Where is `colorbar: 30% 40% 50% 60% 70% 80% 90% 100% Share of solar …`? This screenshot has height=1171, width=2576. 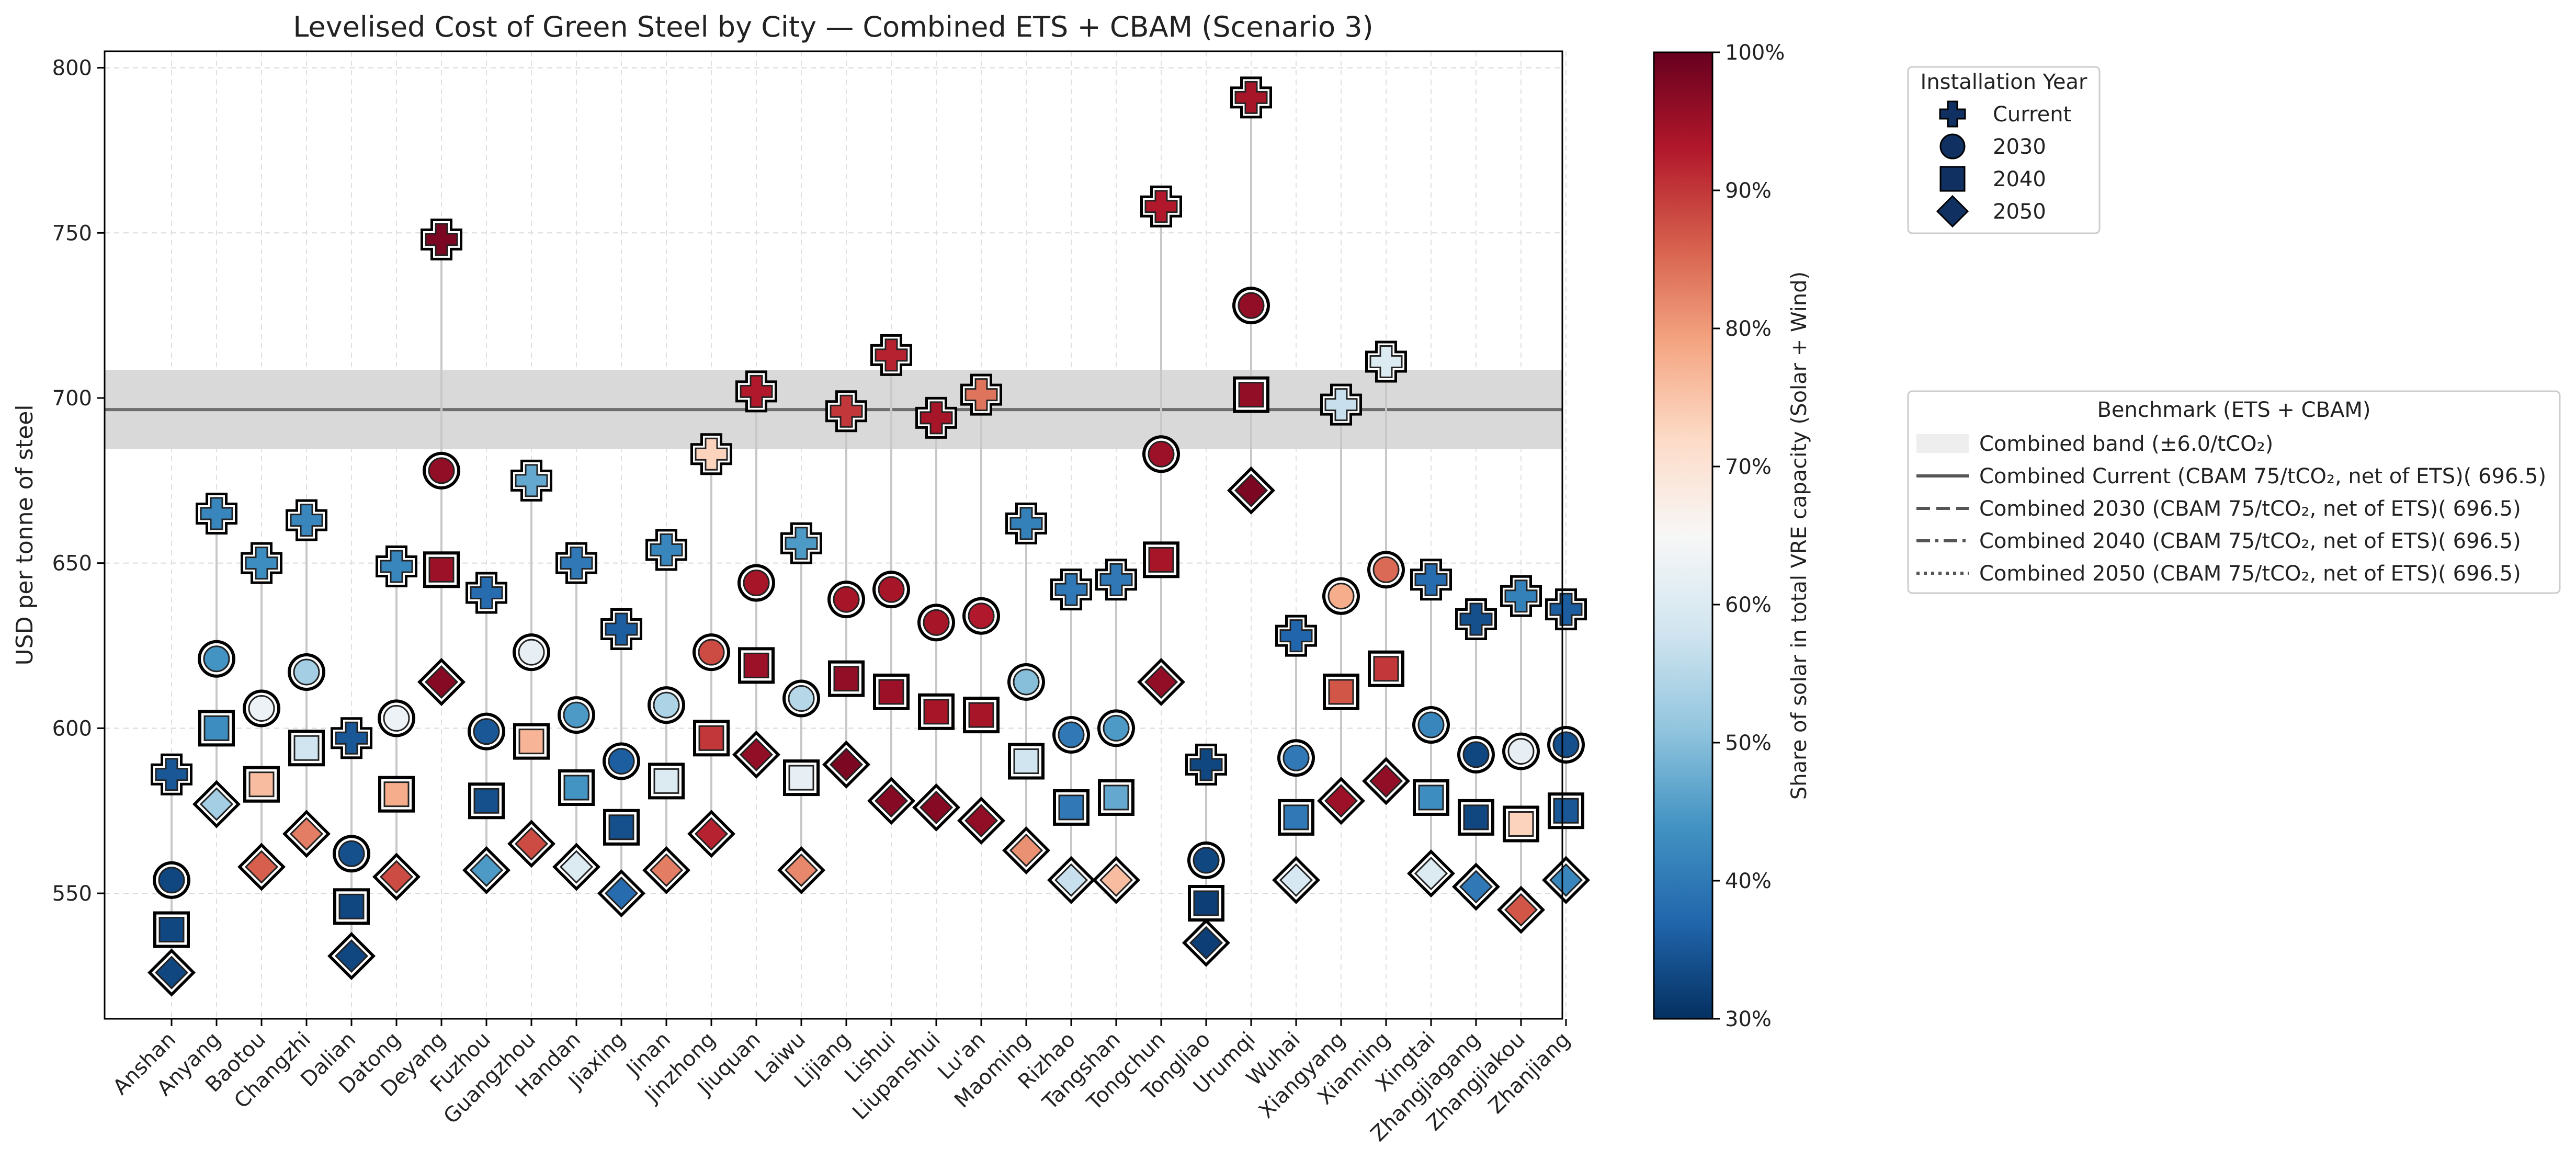 colorbar: 30% 40% 50% 60% 70% 80% 90% 100% Share of solar … is located at coordinates (1732, 536).